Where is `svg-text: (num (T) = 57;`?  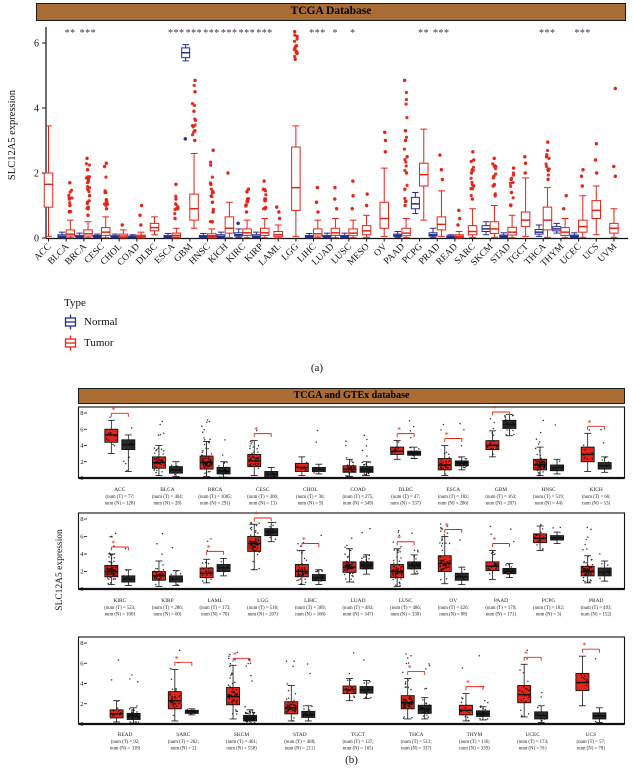
svg-text: (num (T) = 57; is located at coordinates (591, 742).